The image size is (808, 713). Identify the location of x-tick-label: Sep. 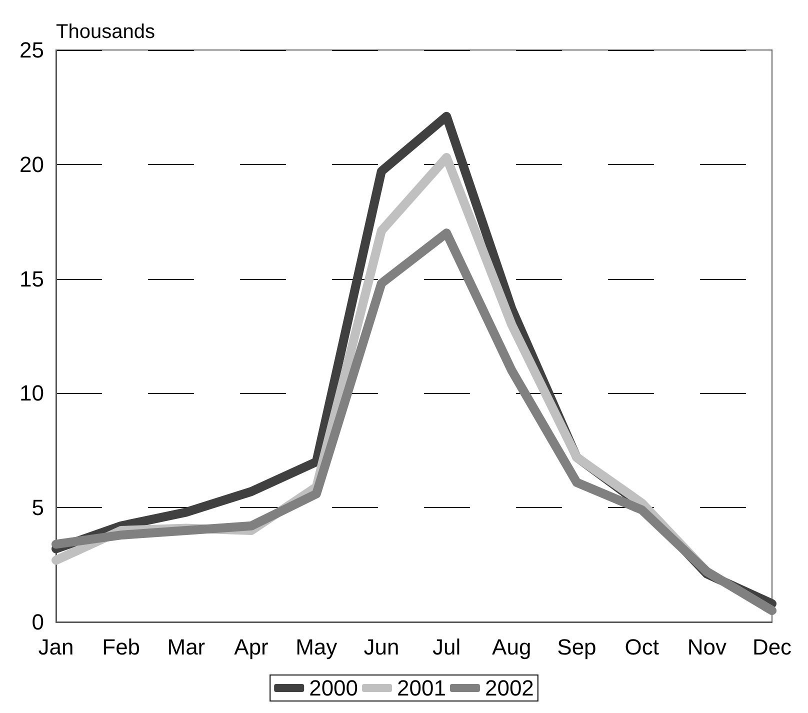
(576, 647).